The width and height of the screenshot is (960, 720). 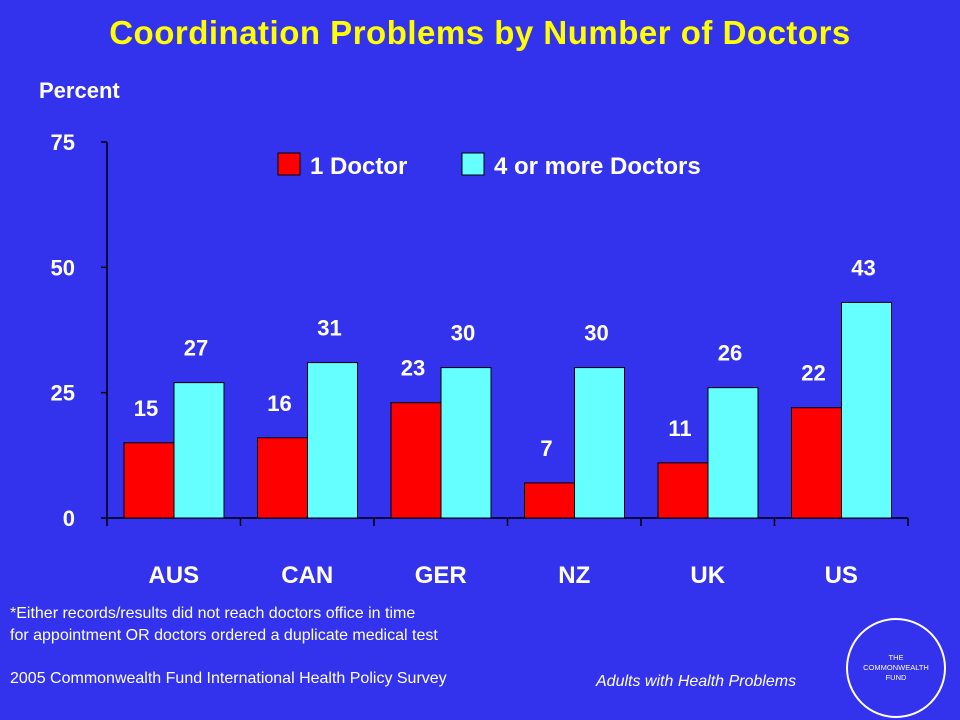 I want to click on x-tick-label: AUS, so click(x=173, y=575).